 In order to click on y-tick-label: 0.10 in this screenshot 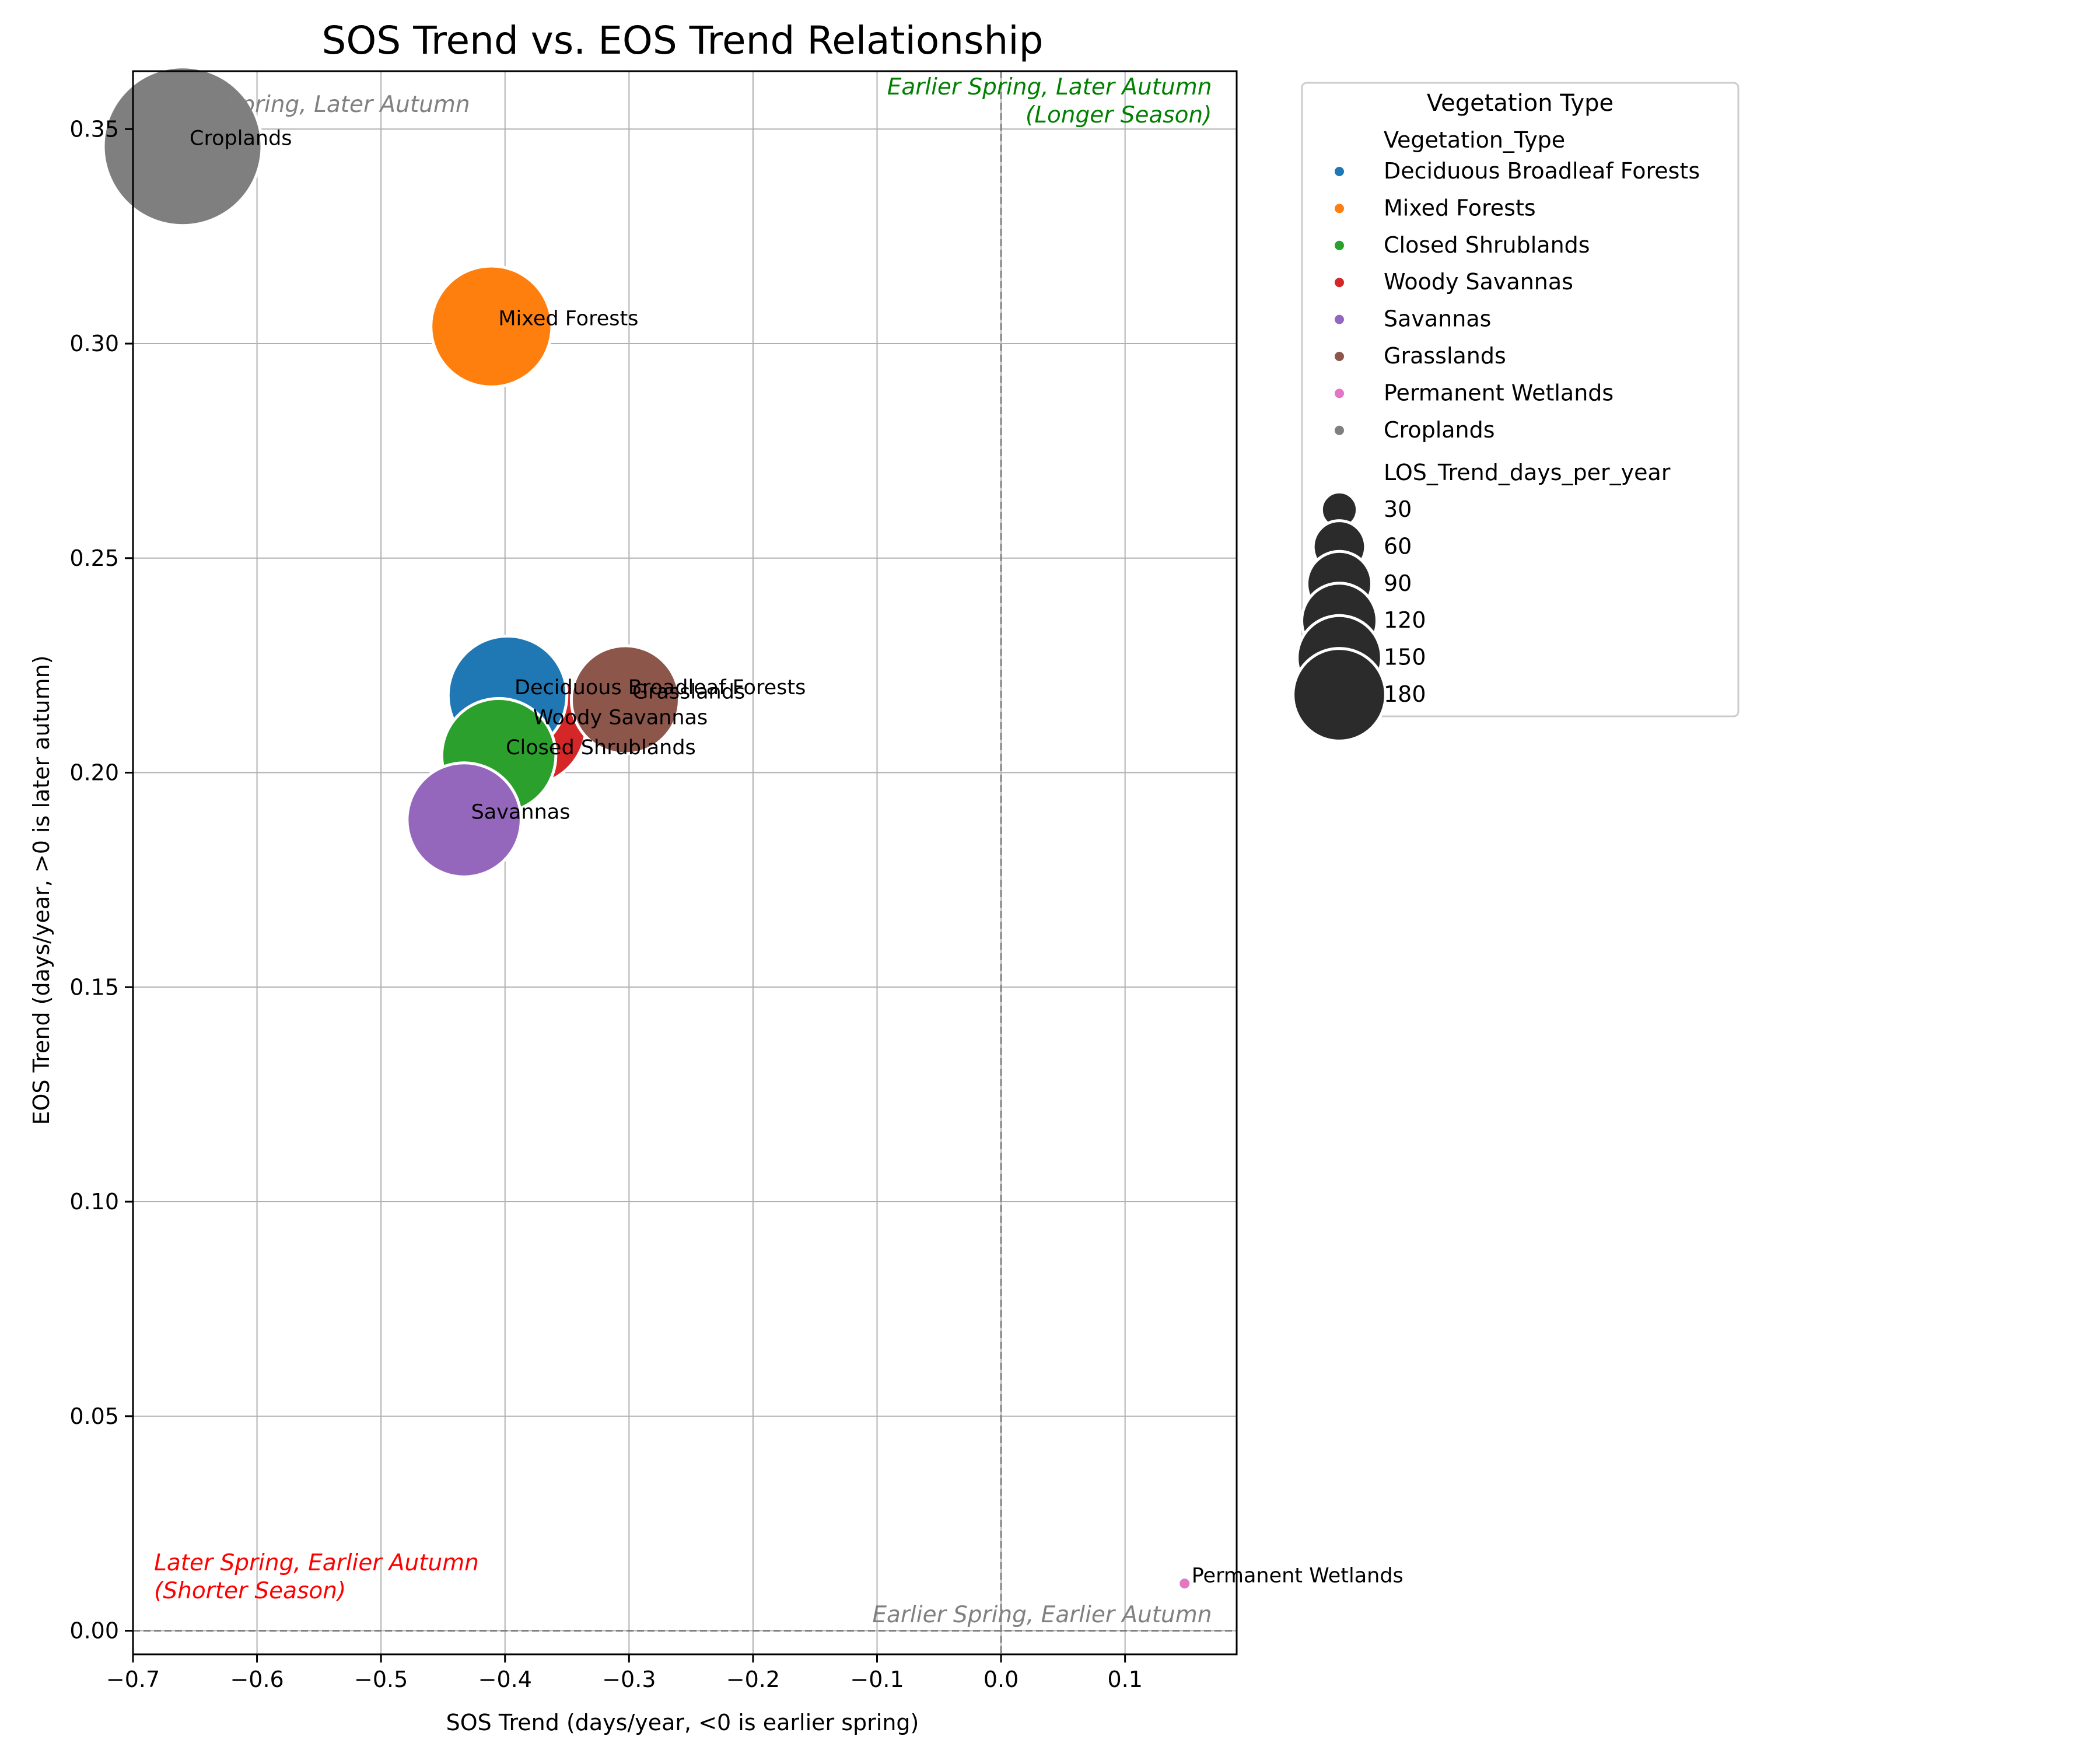, I will do `click(94, 1202)`.